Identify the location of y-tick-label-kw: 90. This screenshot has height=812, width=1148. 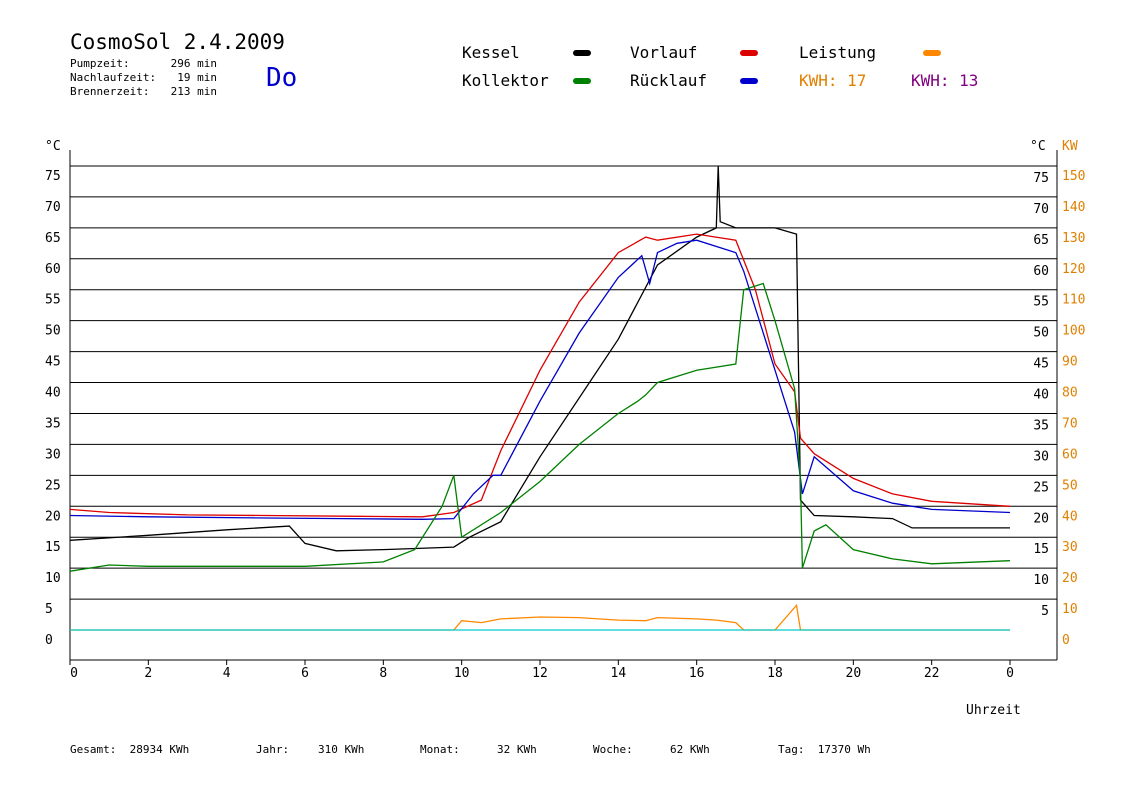
(1070, 362).